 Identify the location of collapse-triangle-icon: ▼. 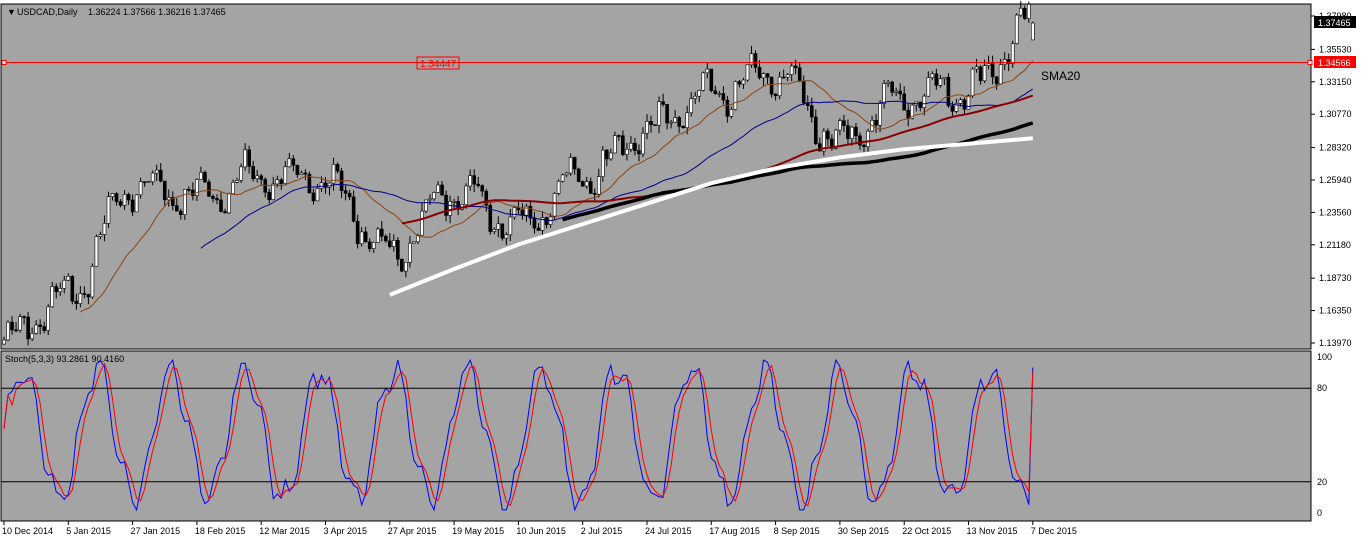
(11, 12).